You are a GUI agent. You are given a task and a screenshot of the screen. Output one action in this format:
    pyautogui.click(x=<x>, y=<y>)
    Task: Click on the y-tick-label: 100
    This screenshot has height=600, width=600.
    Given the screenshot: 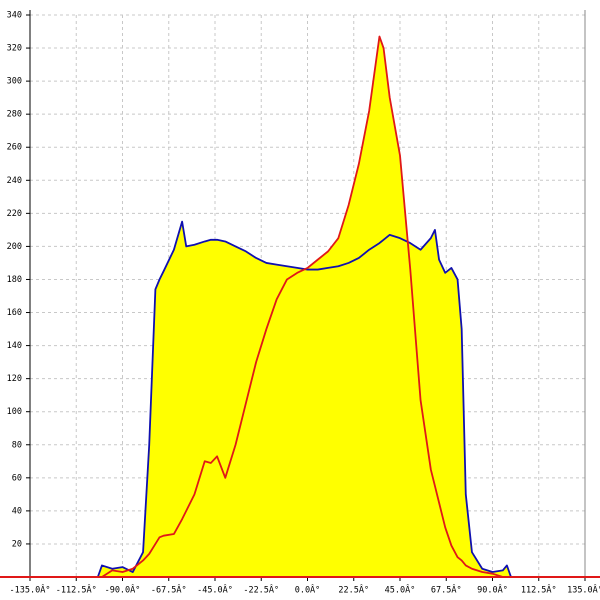 What is the action you would take?
    pyautogui.click(x=14, y=412)
    